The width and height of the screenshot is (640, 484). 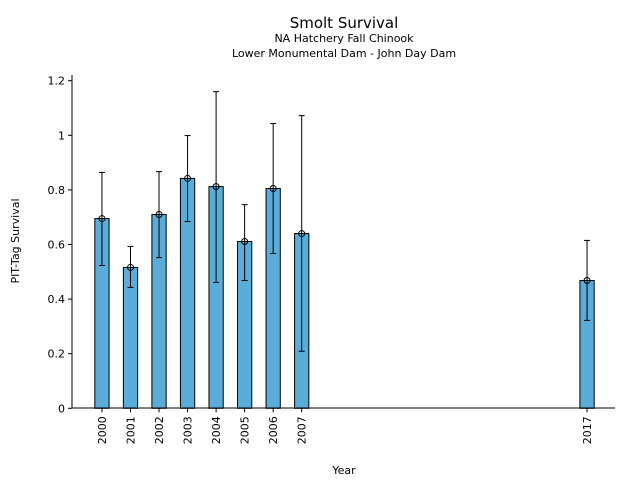 I want to click on y-tick-label: 0.4, so click(x=57, y=299).